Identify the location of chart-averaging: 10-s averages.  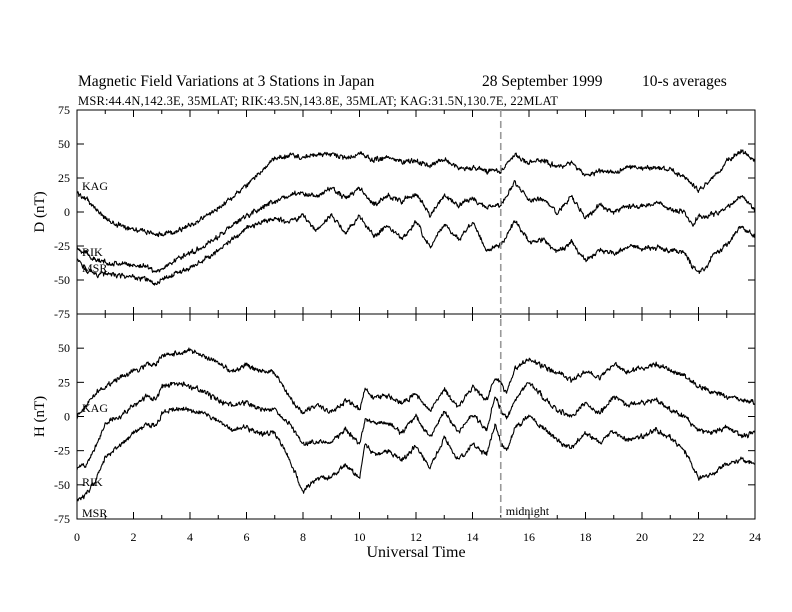
(684, 81).